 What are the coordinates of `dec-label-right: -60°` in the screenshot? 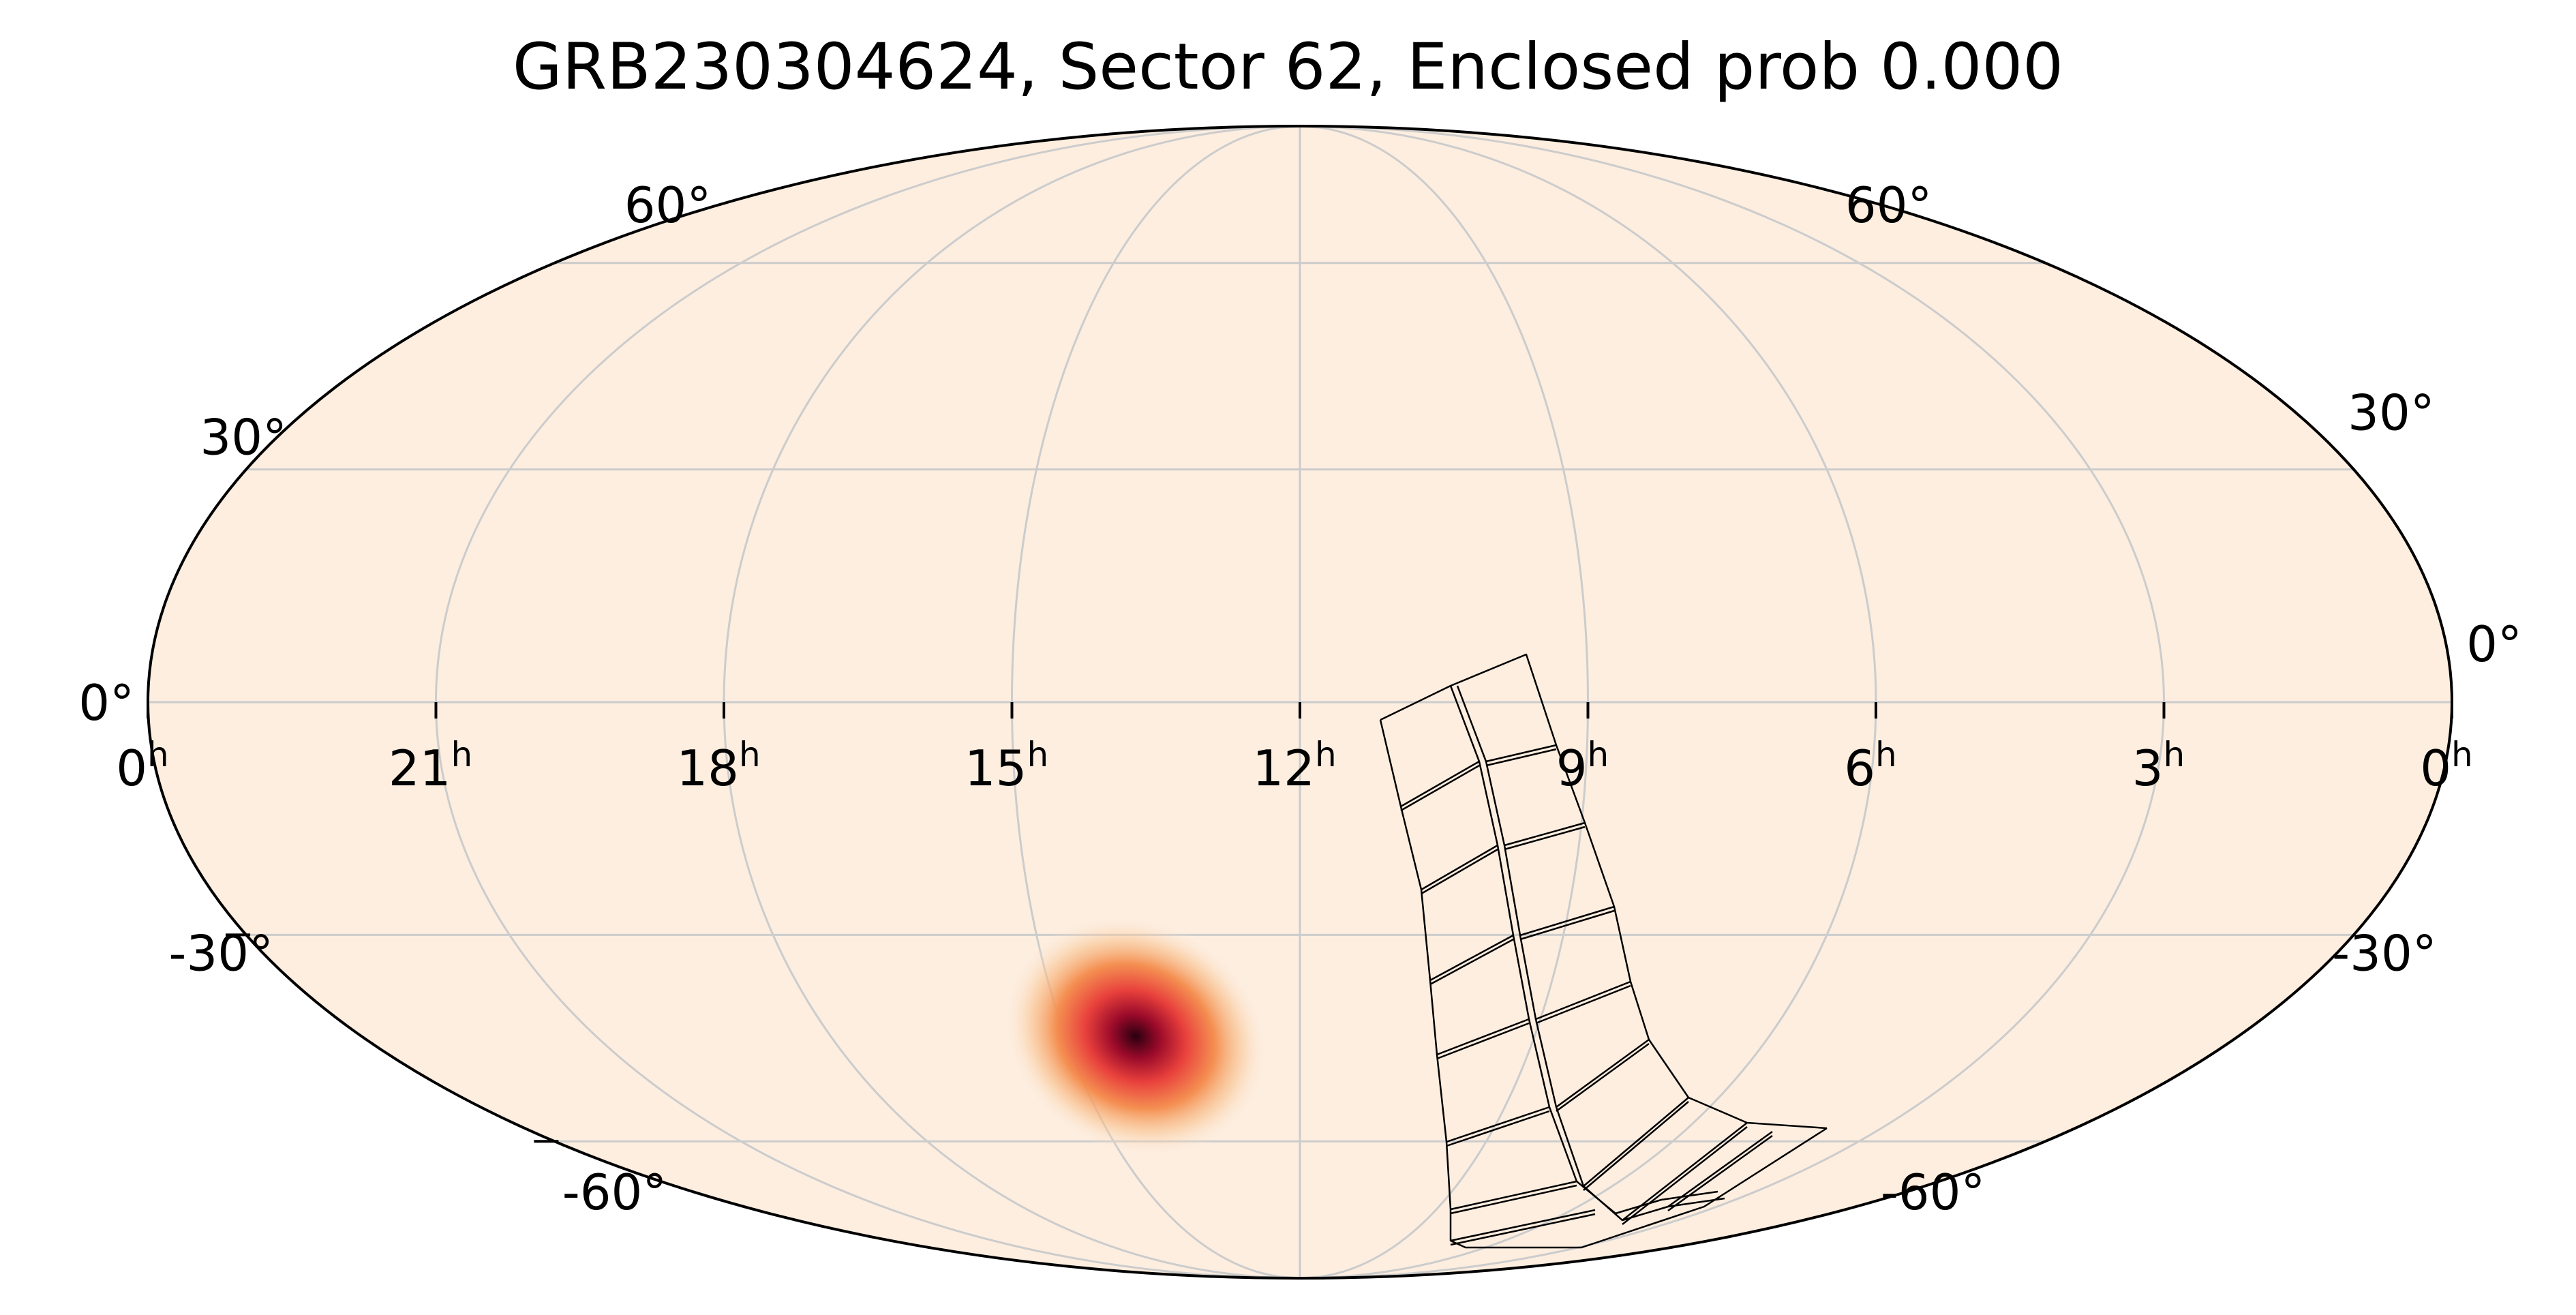 It's located at (1933, 1192).